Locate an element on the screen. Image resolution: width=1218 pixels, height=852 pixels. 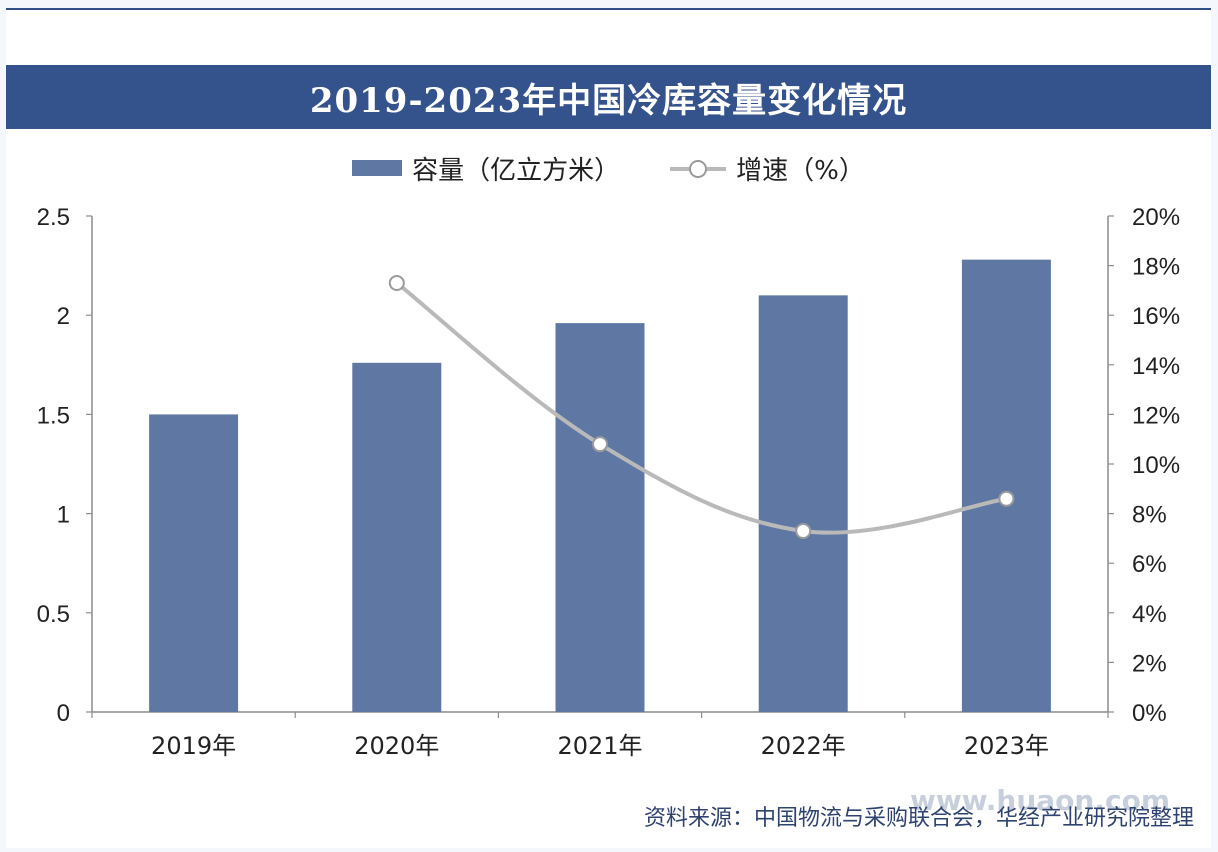
x-tick-label: 2023年 is located at coordinates (1006, 746).